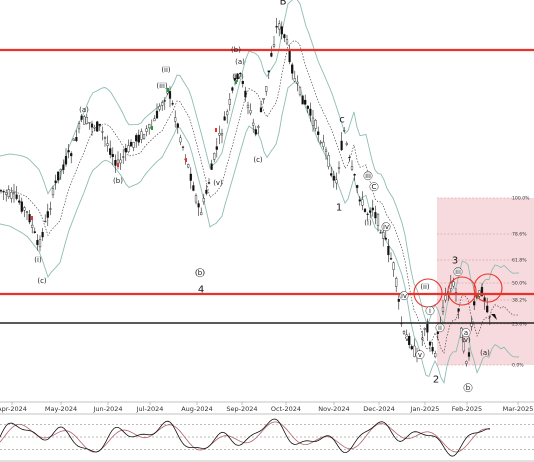  What do you see at coordinates (519, 325) in the screenshot?
I see `fib-label: 23.6%` at bounding box center [519, 325].